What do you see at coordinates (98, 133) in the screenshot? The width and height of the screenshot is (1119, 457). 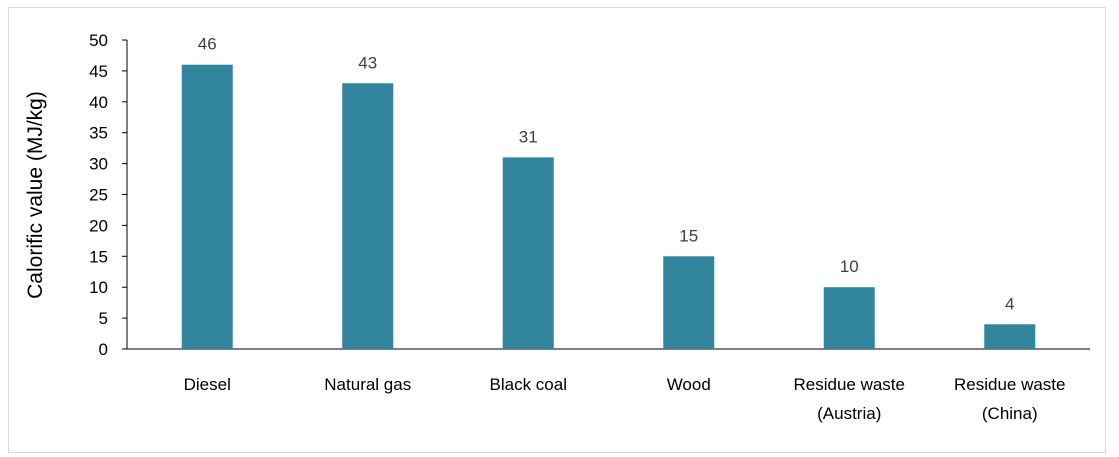 I see `y-tick-label: 35` at bounding box center [98, 133].